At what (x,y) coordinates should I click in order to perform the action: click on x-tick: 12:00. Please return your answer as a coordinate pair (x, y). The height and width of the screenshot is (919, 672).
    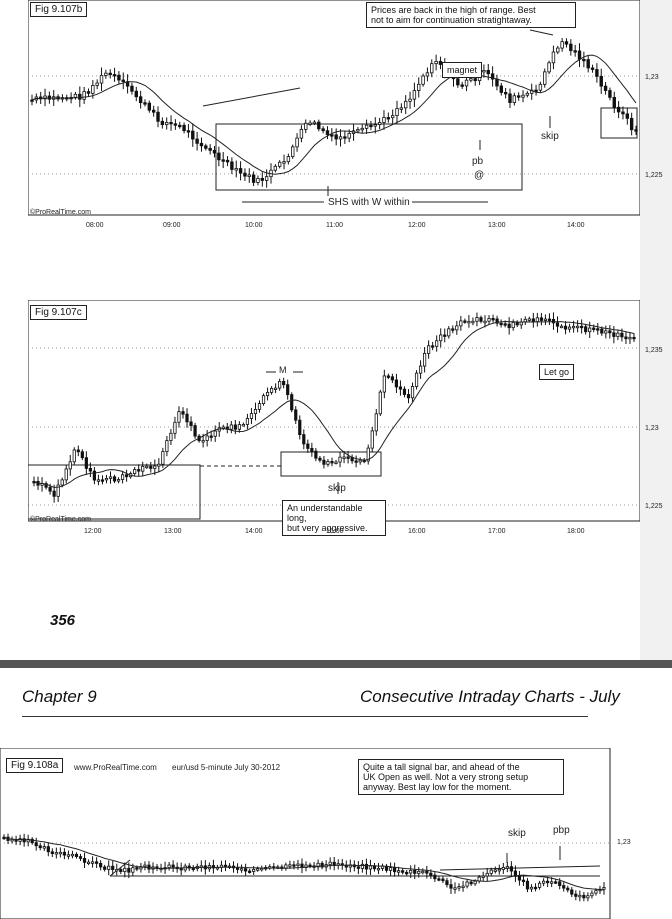
    Looking at the image, I should click on (93, 531).